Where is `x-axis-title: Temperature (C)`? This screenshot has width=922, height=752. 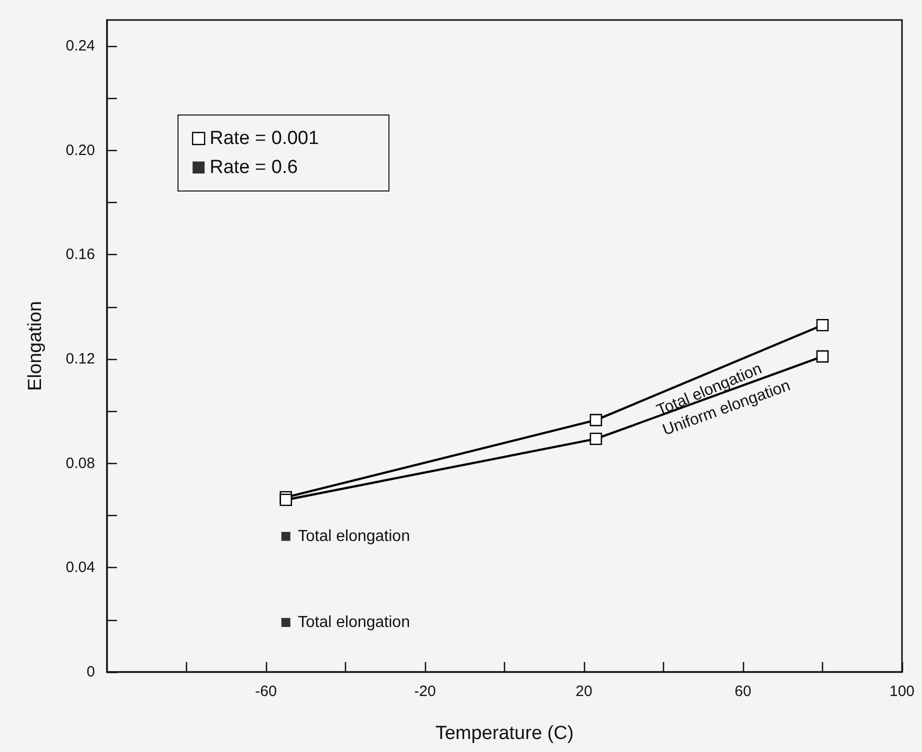
x-axis-title: Temperature (C) is located at coordinates (504, 733).